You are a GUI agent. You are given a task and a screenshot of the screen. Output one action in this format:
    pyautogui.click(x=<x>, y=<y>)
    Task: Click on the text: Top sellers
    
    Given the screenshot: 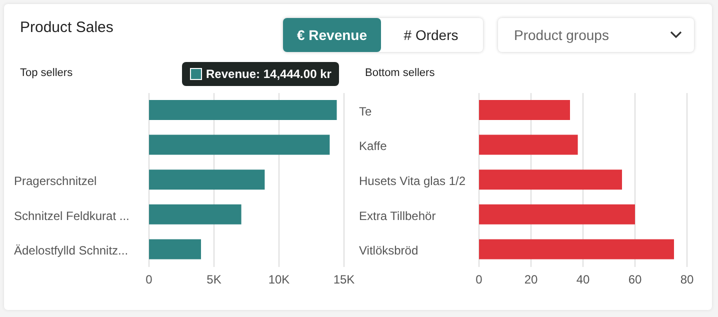 What is the action you would take?
    pyautogui.click(x=46, y=73)
    